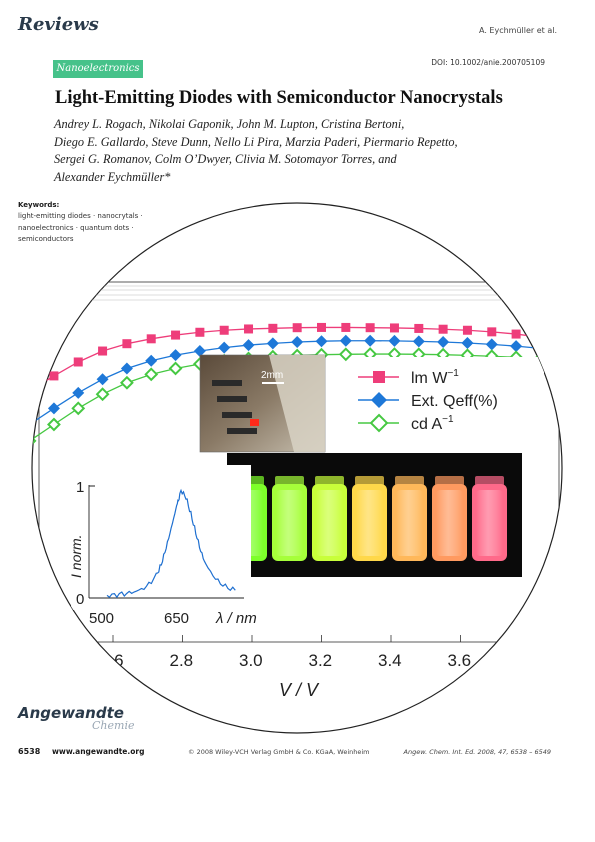  Describe the element at coordinates (454, 401) in the screenshot. I see `legend-label: Ext. Qeff(%)` at that location.